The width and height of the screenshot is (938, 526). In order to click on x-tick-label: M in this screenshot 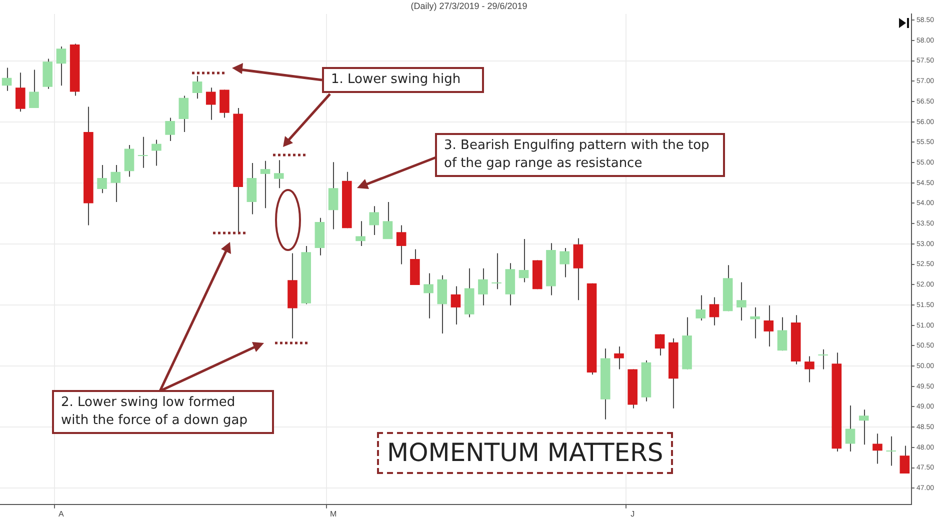, I will do `click(333, 513)`.